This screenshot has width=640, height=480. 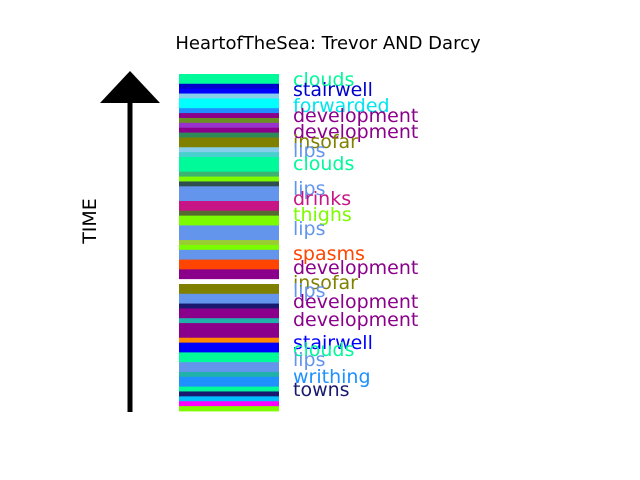 I want to click on chart-title: HeartofTheSea: Trevor AND Darcy, so click(x=328, y=43).